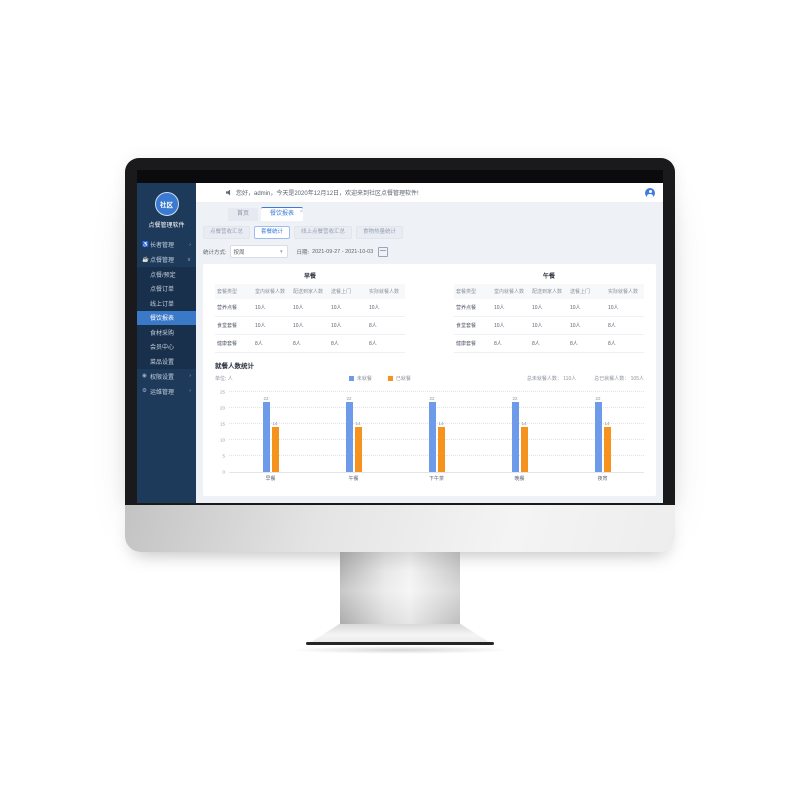  What do you see at coordinates (310, 325) in the screenshot?
I see `table-row: 食堂套餐 10人 10人 10人 8人` at bounding box center [310, 325].